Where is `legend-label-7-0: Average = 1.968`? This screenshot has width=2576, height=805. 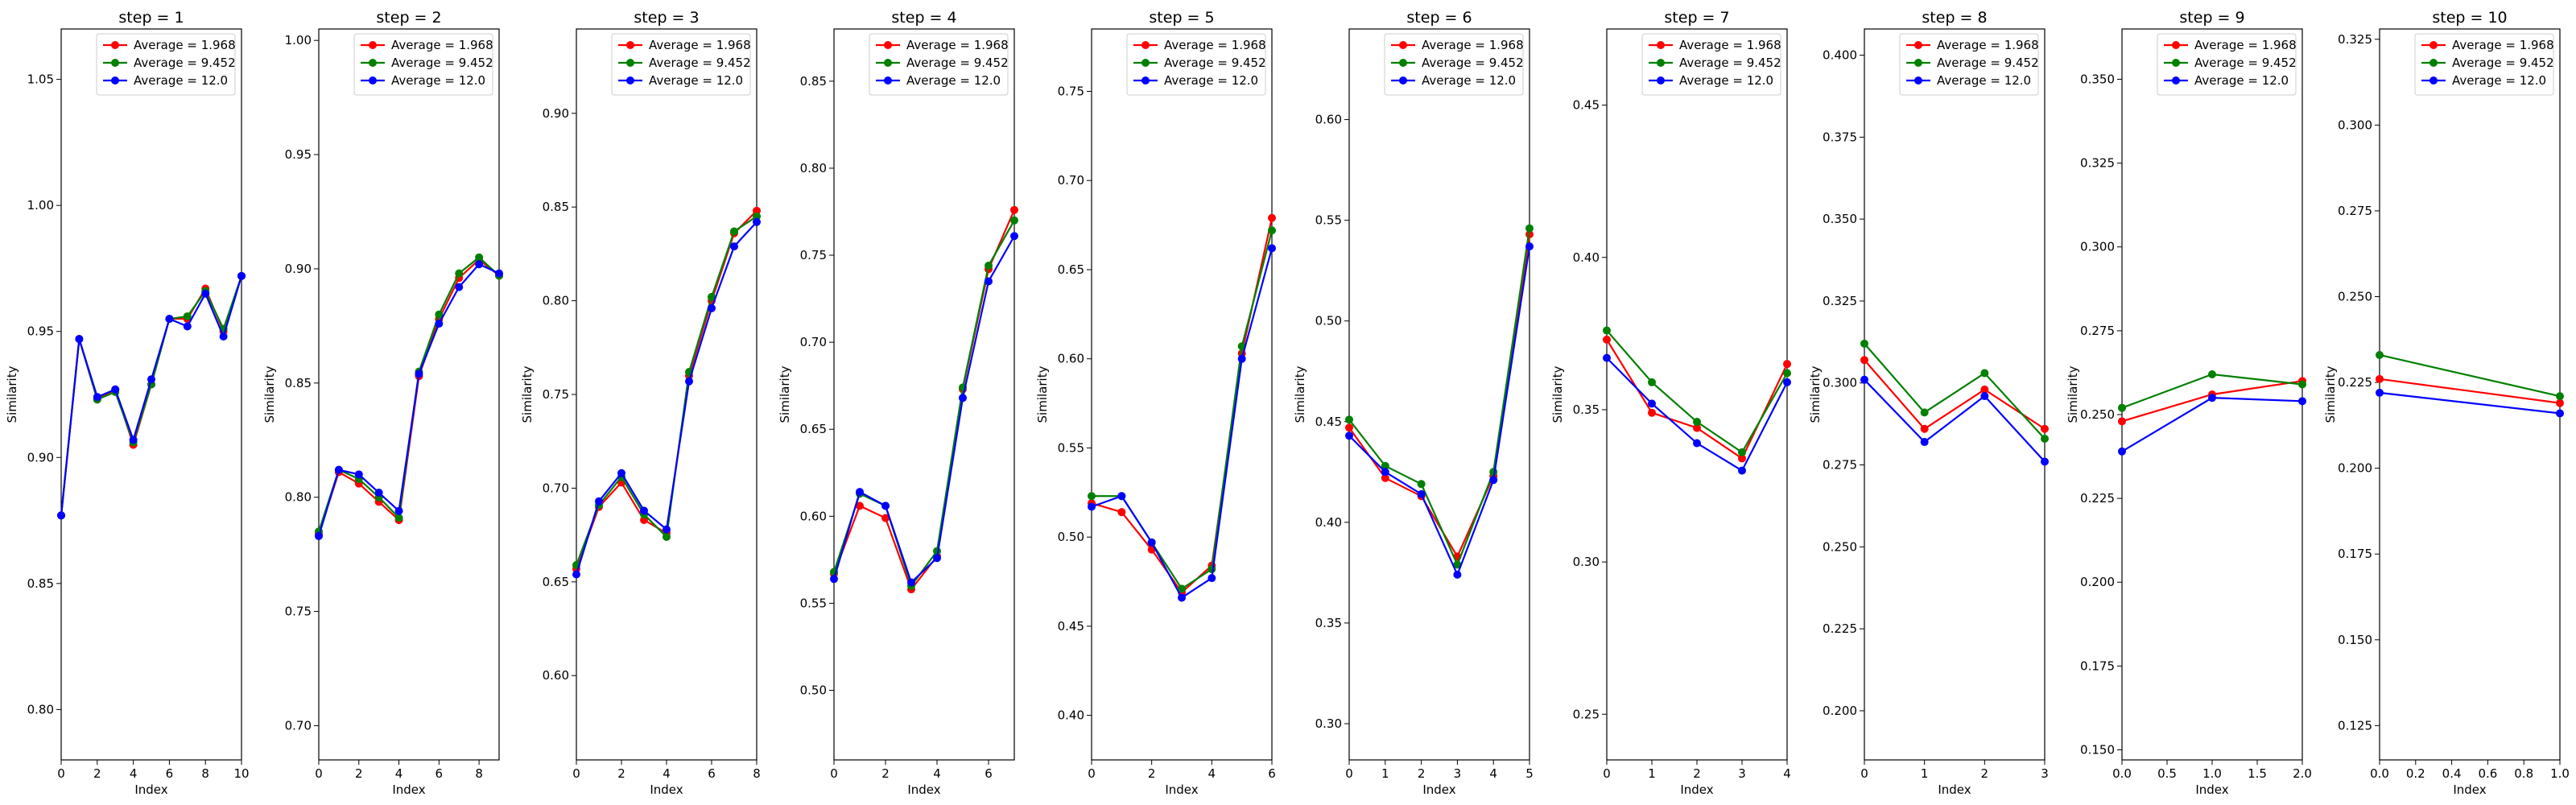
legend-label-7-0: Average = 1.968 is located at coordinates (1988, 45).